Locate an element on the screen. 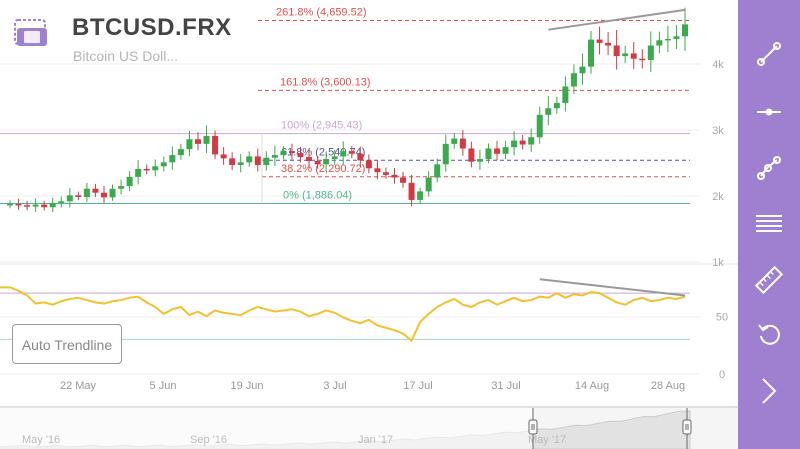 This screenshot has width=800, height=449. drawing-toolbar is located at coordinates (769, 224).